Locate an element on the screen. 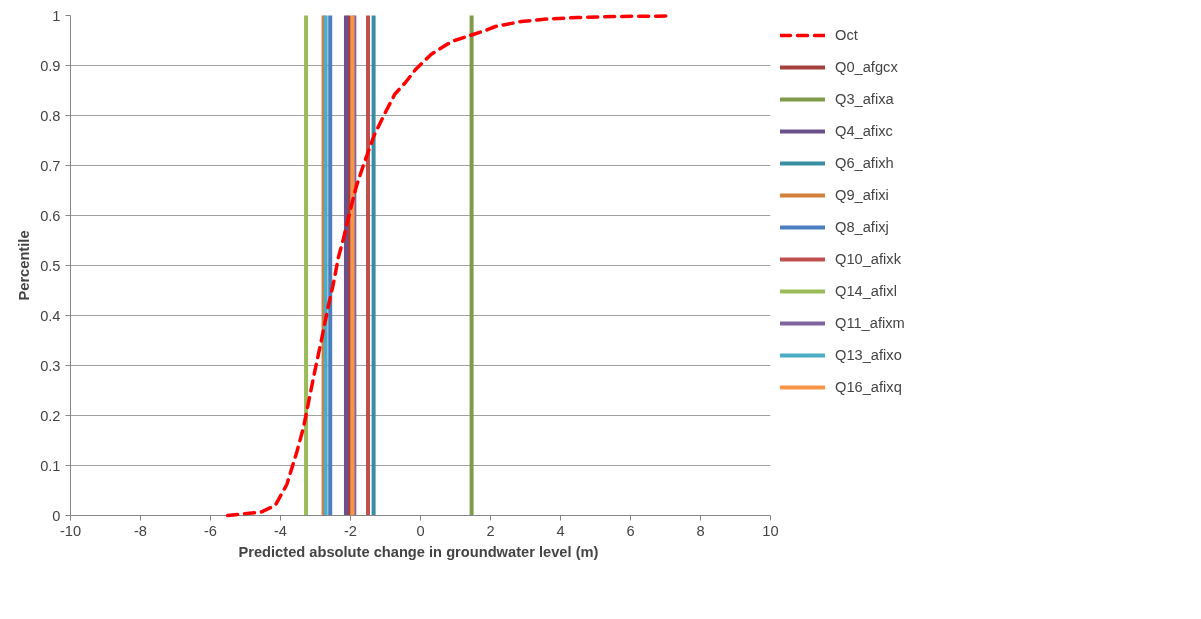 This screenshot has width=1201, height=619. legend-label: Oct is located at coordinates (846, 35).